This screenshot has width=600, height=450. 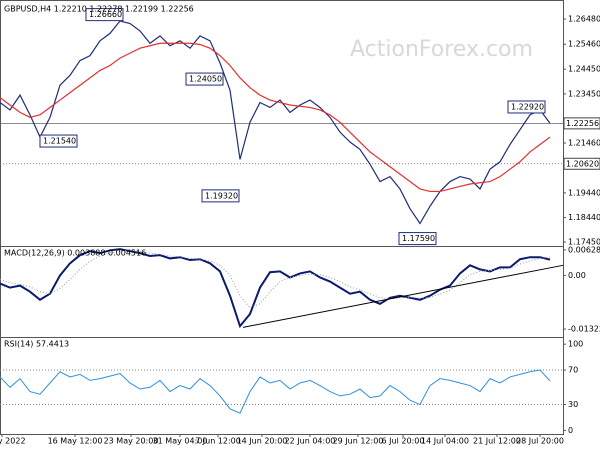 What do you see at coordinates (570, 430) in the screenshot?
I see `y-tick-label: 0` at bounding box center [570, 430].